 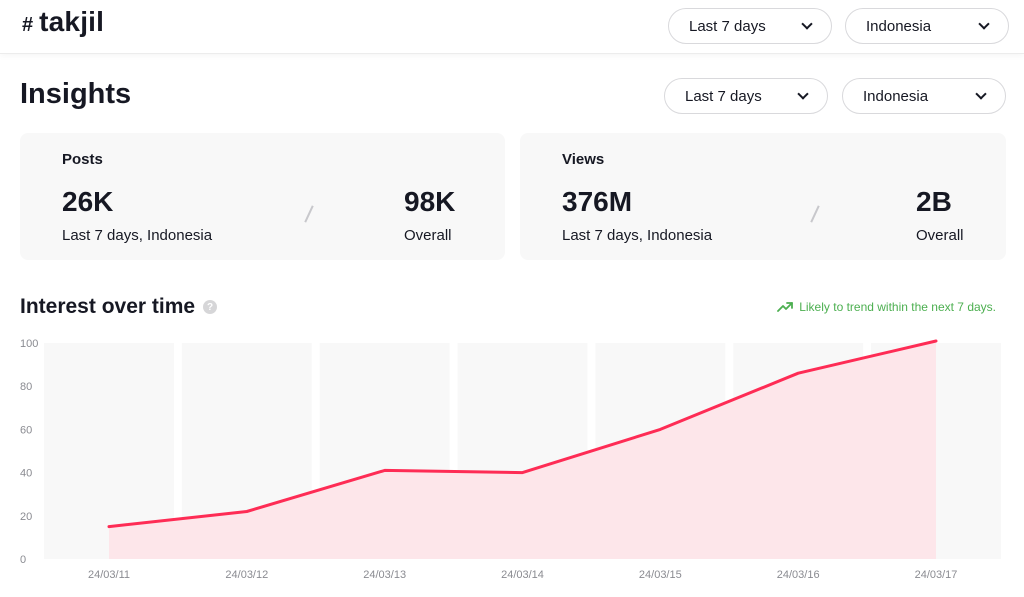 What do you see at coordinates (82, 159) in the screenshot?
I see `posts-label: Posts` at bounding box center [82, 159].